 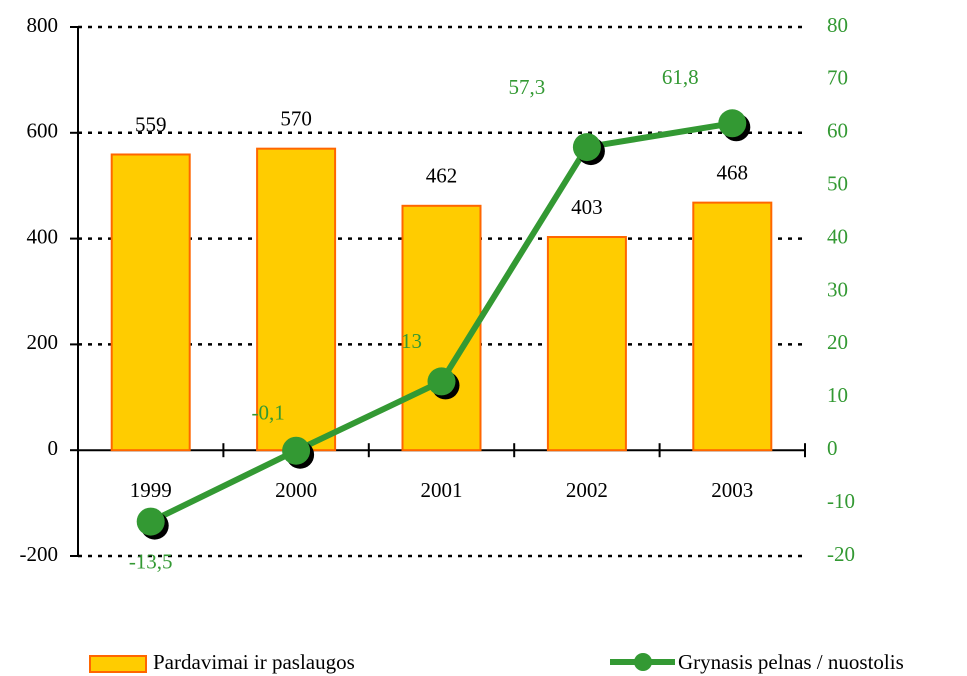 What do you see at coordinates (732, 490) in the screenshot?
I see `x-tick-label: 2003` at bounding box center [732, 490].